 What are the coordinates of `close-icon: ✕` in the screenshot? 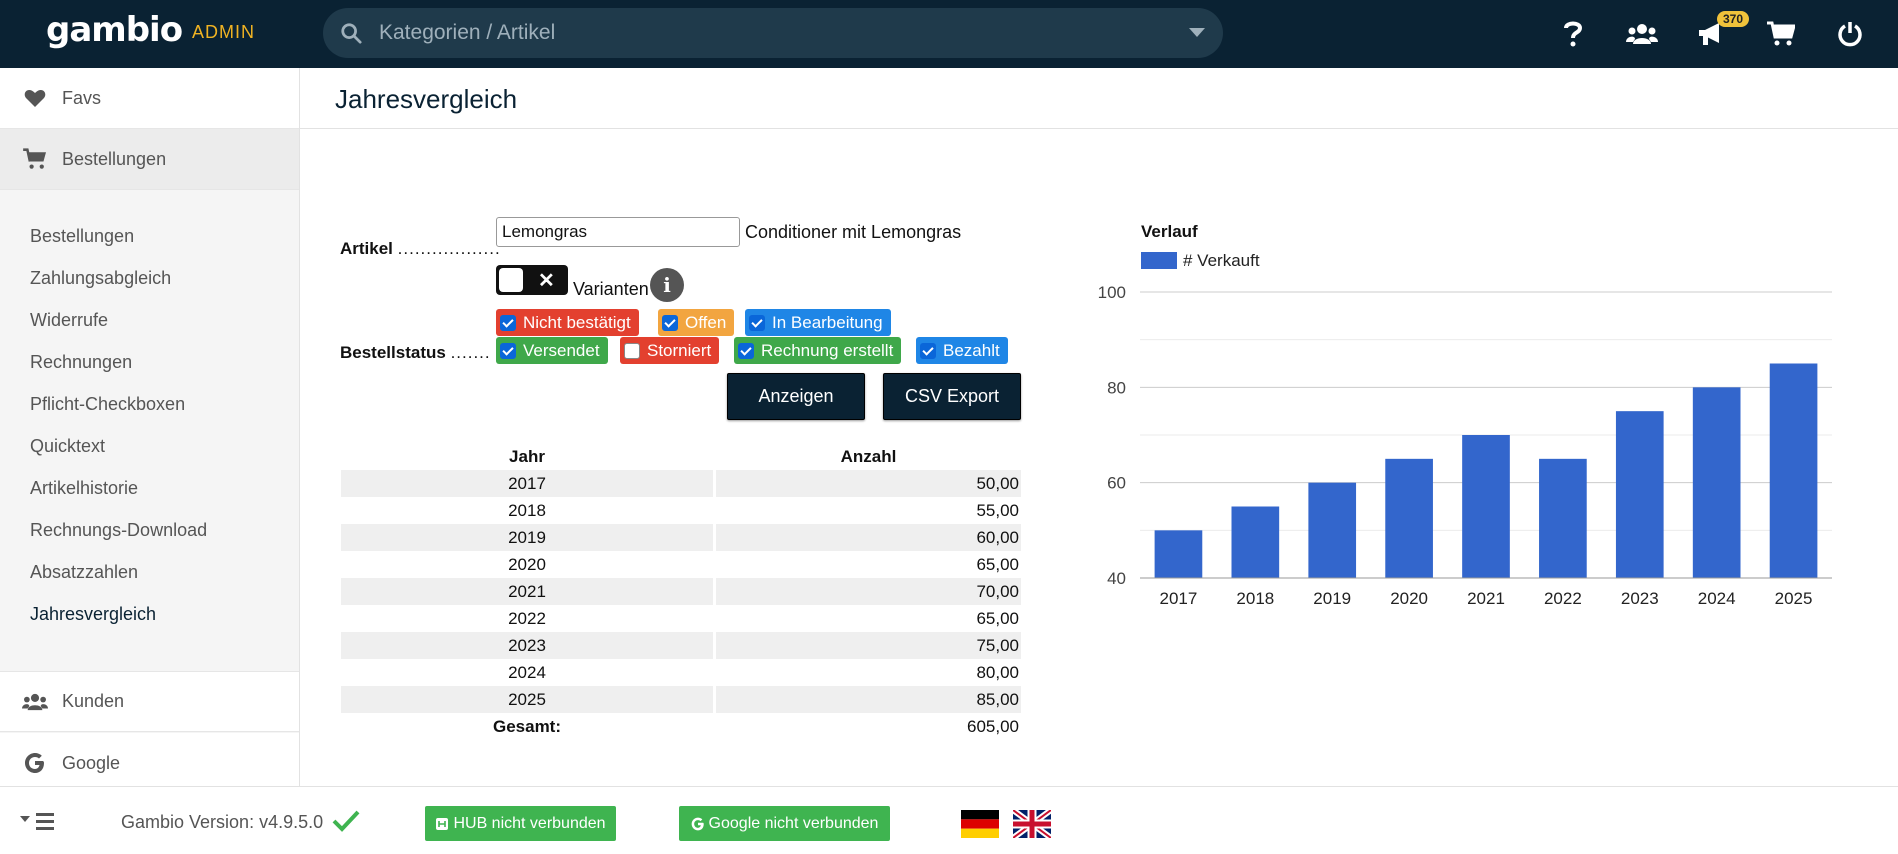 It's located at (546, 281).